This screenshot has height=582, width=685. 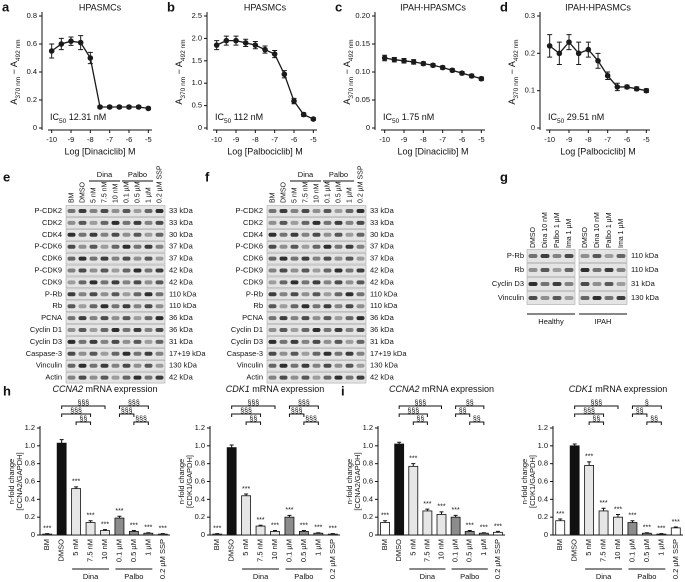 What do you see at coordinates (603, 550) in the screenshot?
I see `x-tick-label: 7.5 nM` at bounding box center [603, 550].